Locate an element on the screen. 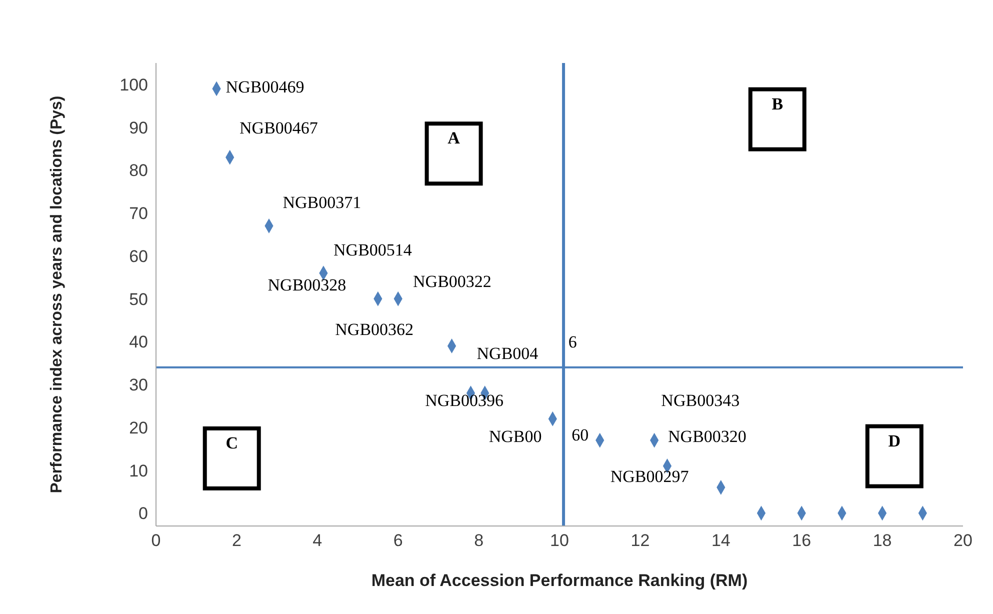 This screenshot has width=993, height=614. annotation: NGB00469 is located at coordinates (265, 87).